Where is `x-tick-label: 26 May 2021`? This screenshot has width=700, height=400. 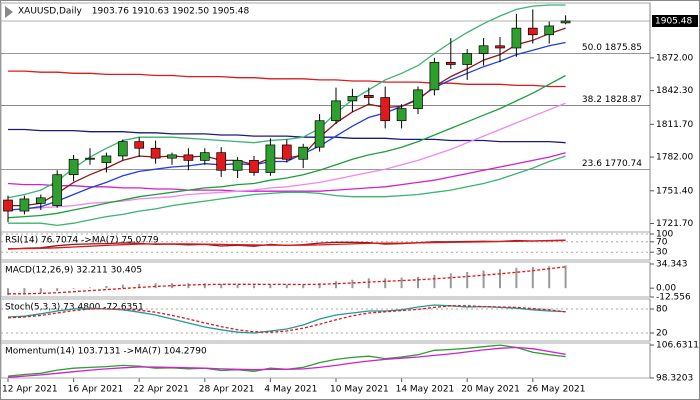 x-tick-label: 26 May 2021 is located at coordinates (556, 390).